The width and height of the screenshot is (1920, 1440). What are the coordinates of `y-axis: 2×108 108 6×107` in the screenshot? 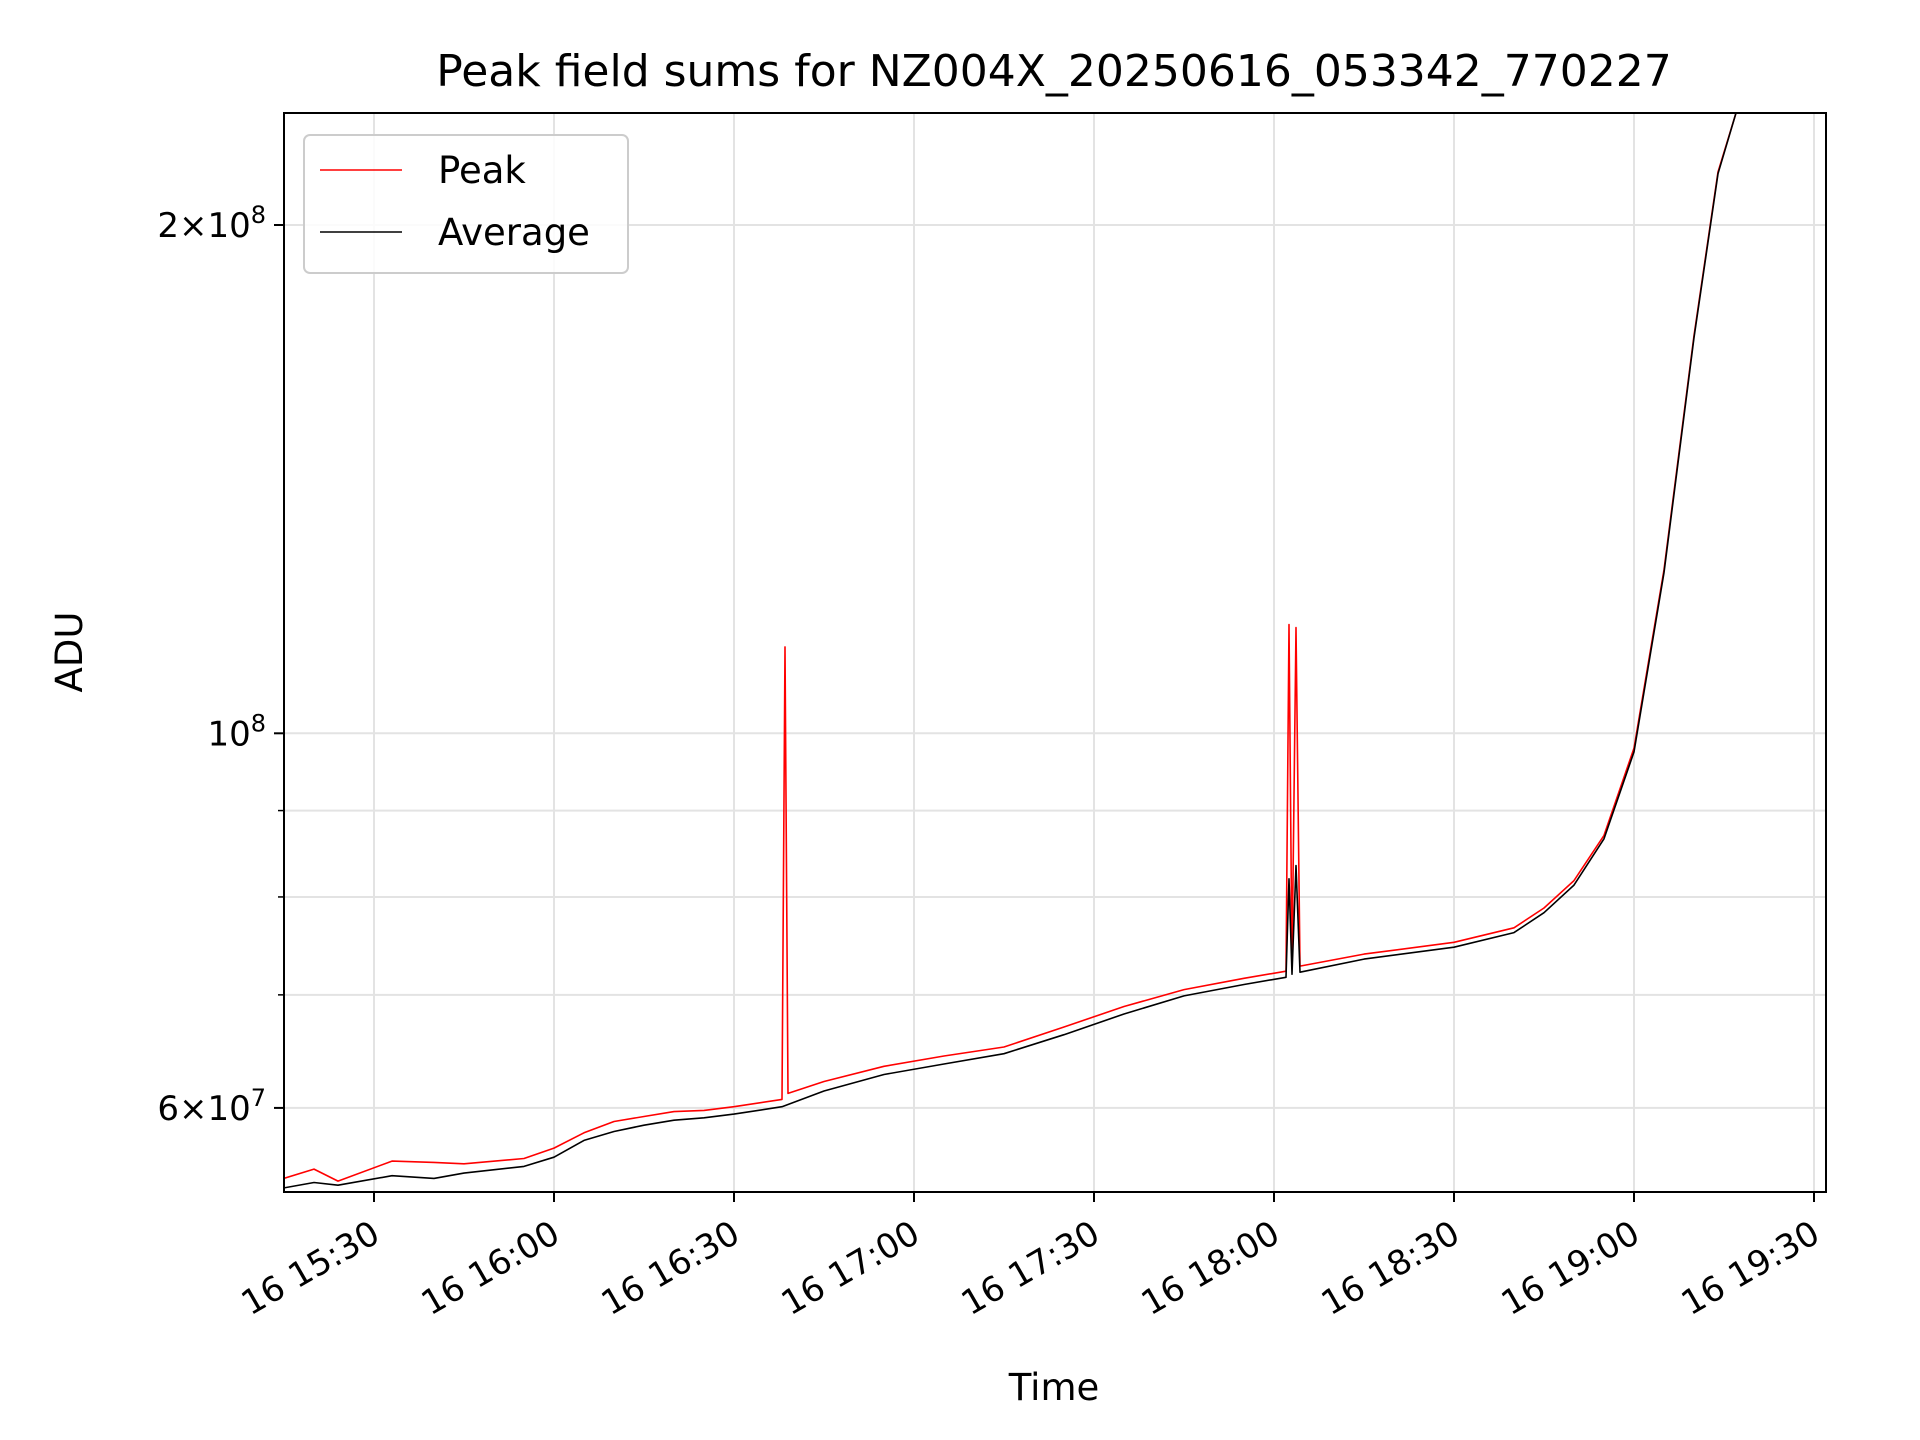 It's located at (220, 665).